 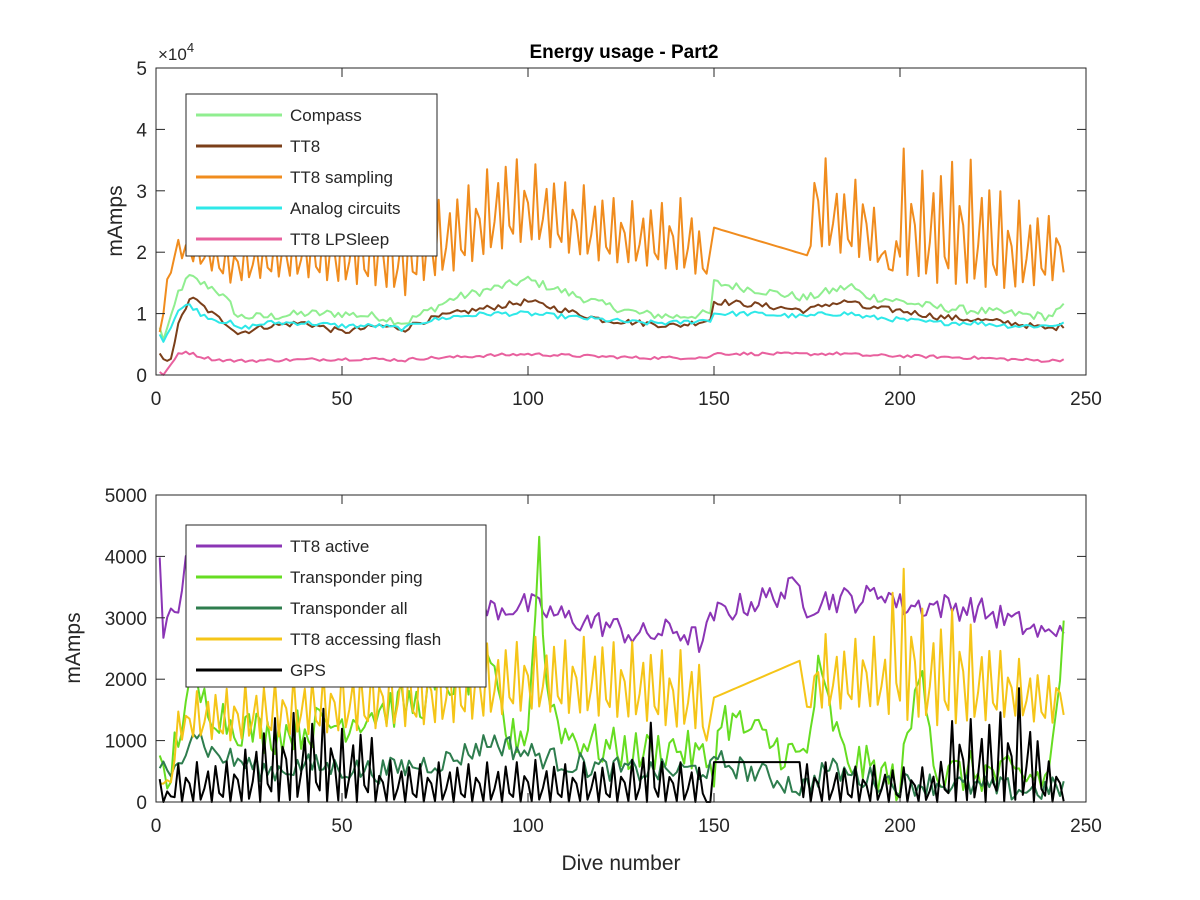 I want to click on bottom-legend-label-transponder-all: Transponder all, so click(x=349, y=608).